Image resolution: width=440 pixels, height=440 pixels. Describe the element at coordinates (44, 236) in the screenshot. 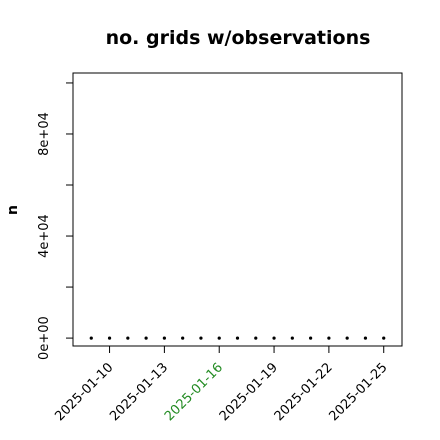

I see `y-tick-label: 4e+04` at that location.